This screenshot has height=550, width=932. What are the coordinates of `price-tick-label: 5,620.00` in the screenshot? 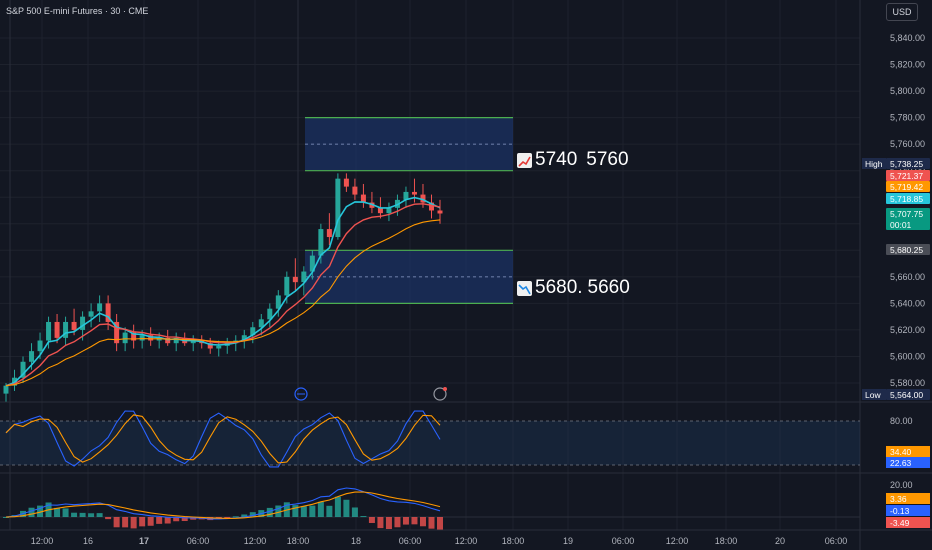 It's located at (907, 330).